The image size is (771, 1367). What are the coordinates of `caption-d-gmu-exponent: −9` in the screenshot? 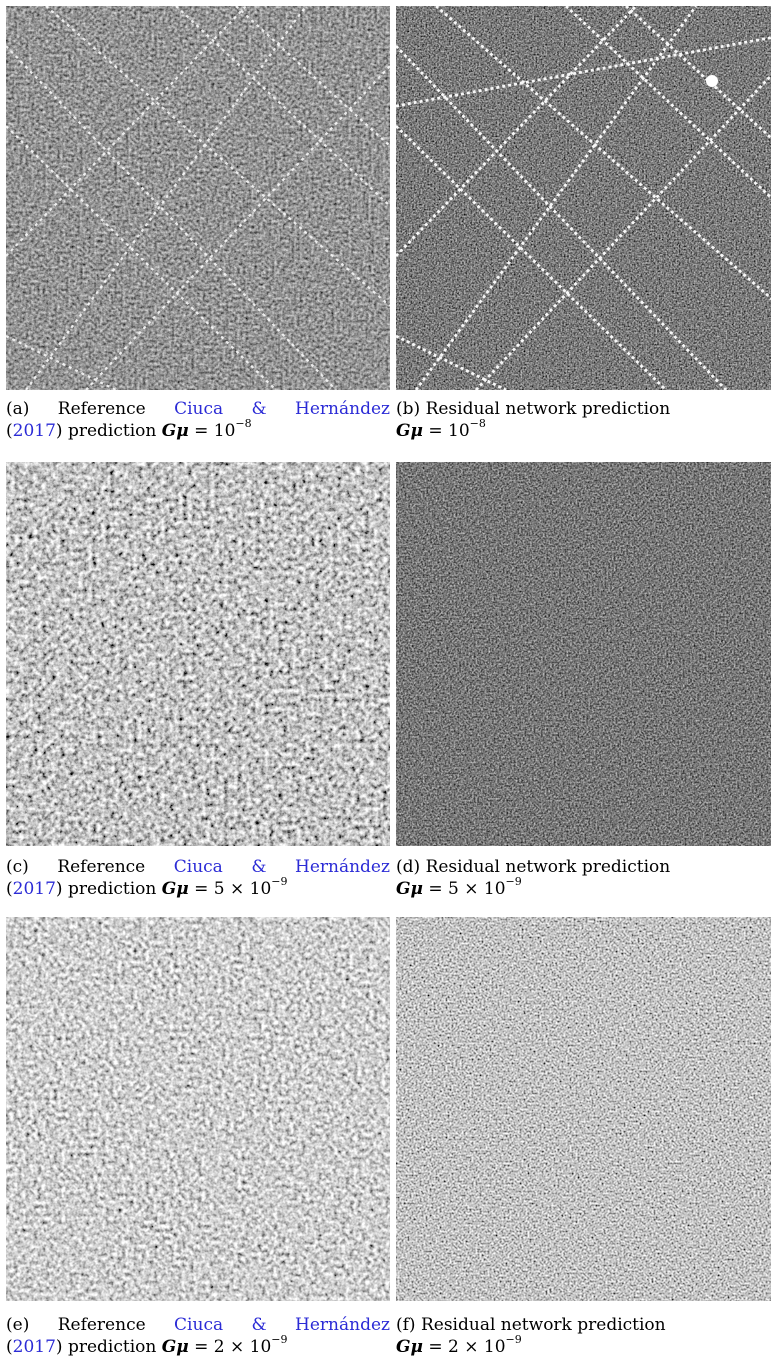 It's located at (513, 882).